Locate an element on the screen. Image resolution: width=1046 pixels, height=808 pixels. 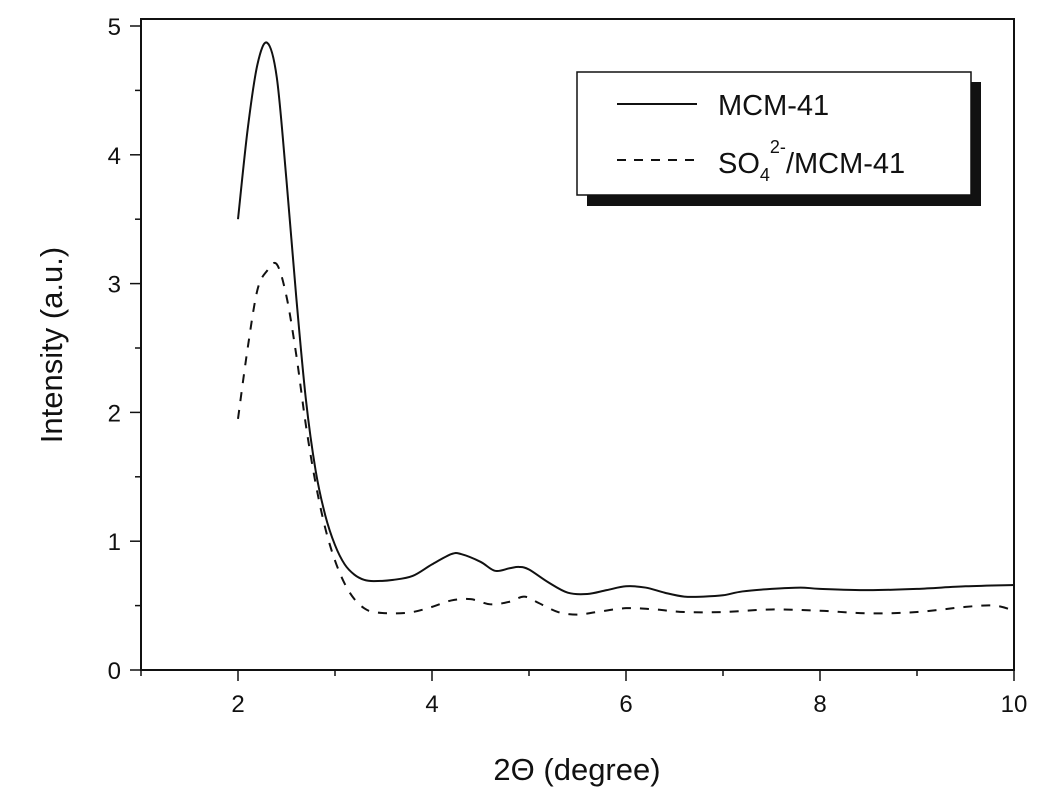
legend-label-sup: 2- is located at coordinates (778, 147).